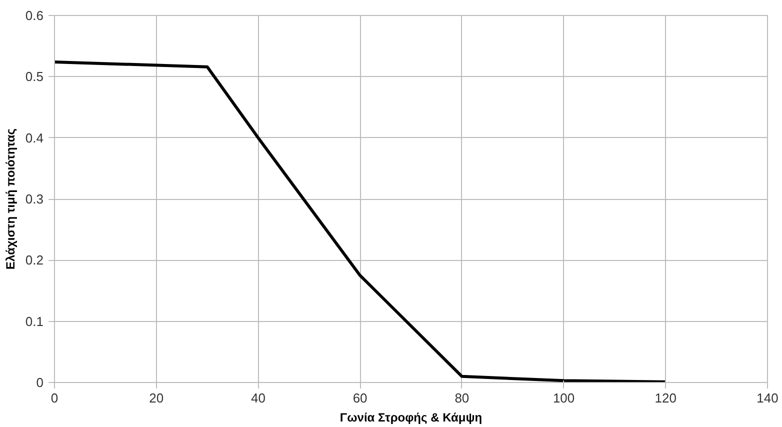 This screenshot has height=427, width=782. Describe the element at coordinates (34, 199) in the screenshot. I see `y-tick-label: 0.3` at that location.